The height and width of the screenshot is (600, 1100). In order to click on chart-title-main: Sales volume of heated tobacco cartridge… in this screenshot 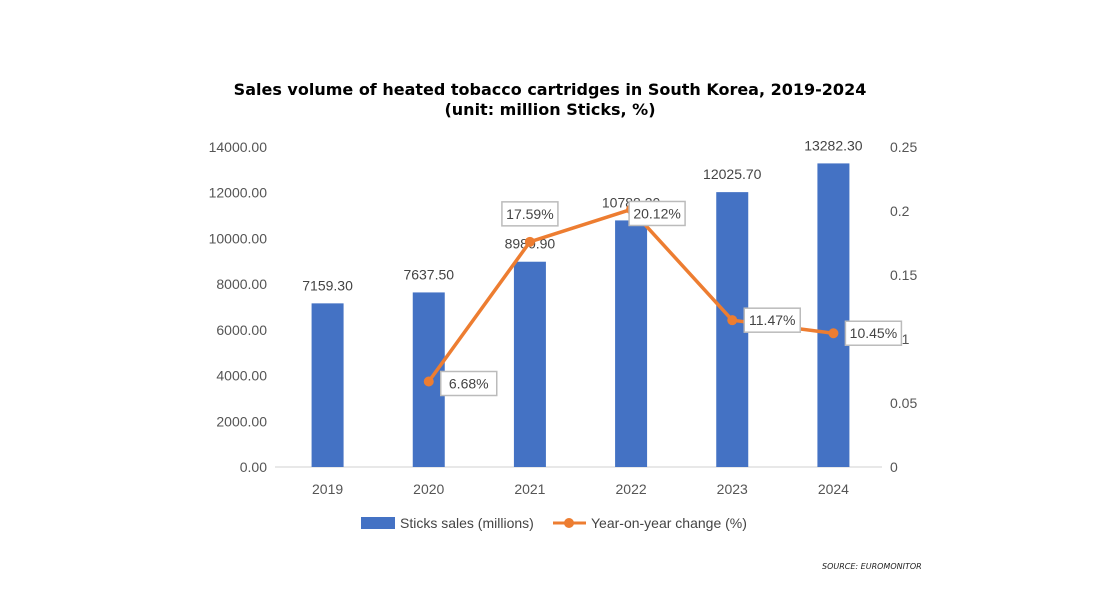, I will do `click(550, 89)`.